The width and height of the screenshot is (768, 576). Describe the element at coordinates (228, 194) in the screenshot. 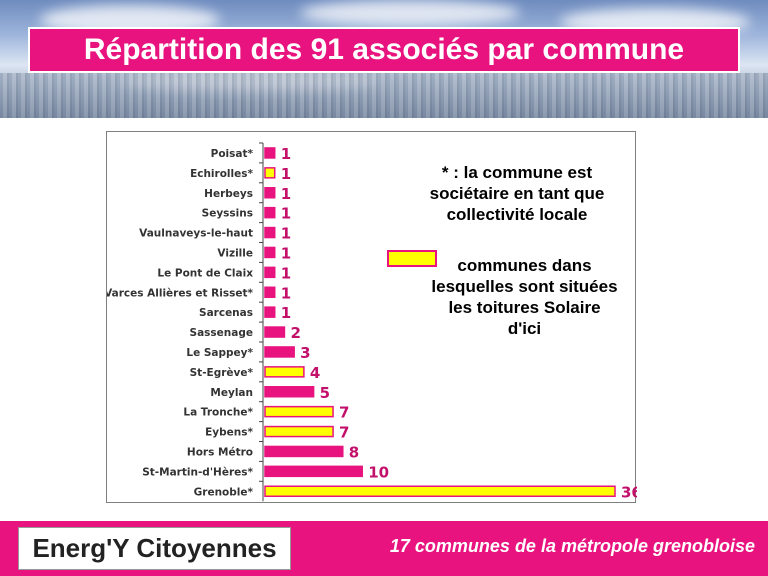

I see `category-label: Herbeys` at that location.